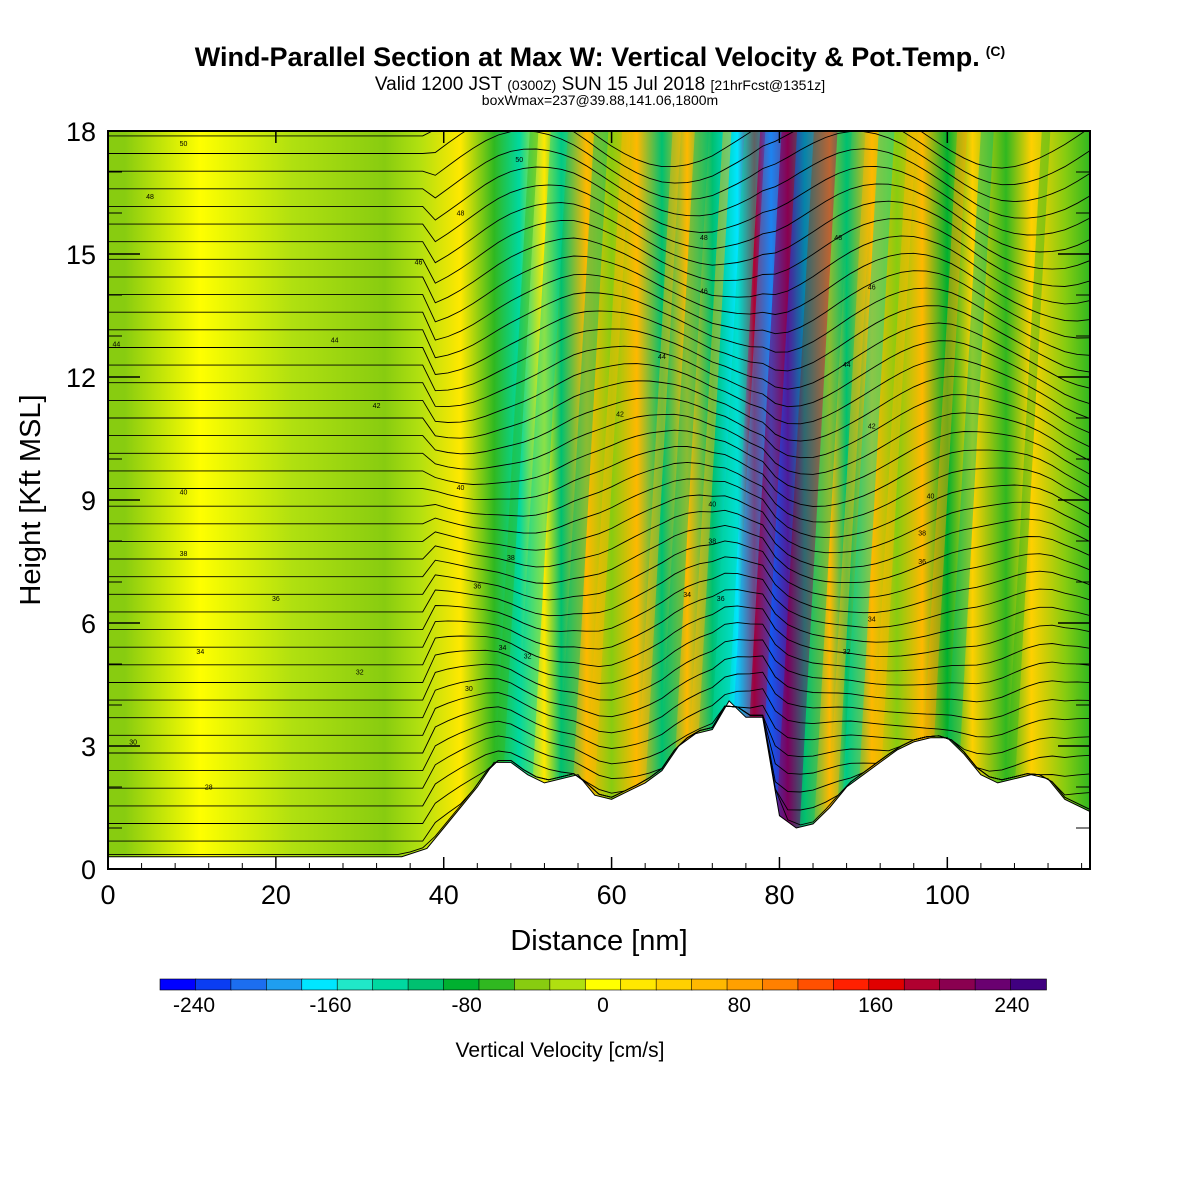  Describe the element at coordinates (1011, 1005) in the screenshot. I see `colorbar-tick-label: 240` at that location.